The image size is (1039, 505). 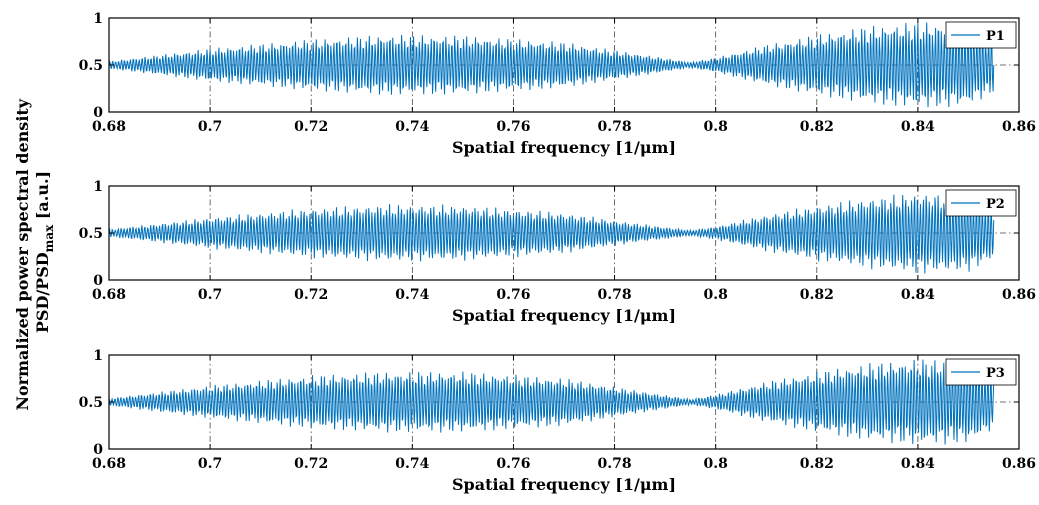 I want to click on legend-label: P2, so click(x=995, y=204).